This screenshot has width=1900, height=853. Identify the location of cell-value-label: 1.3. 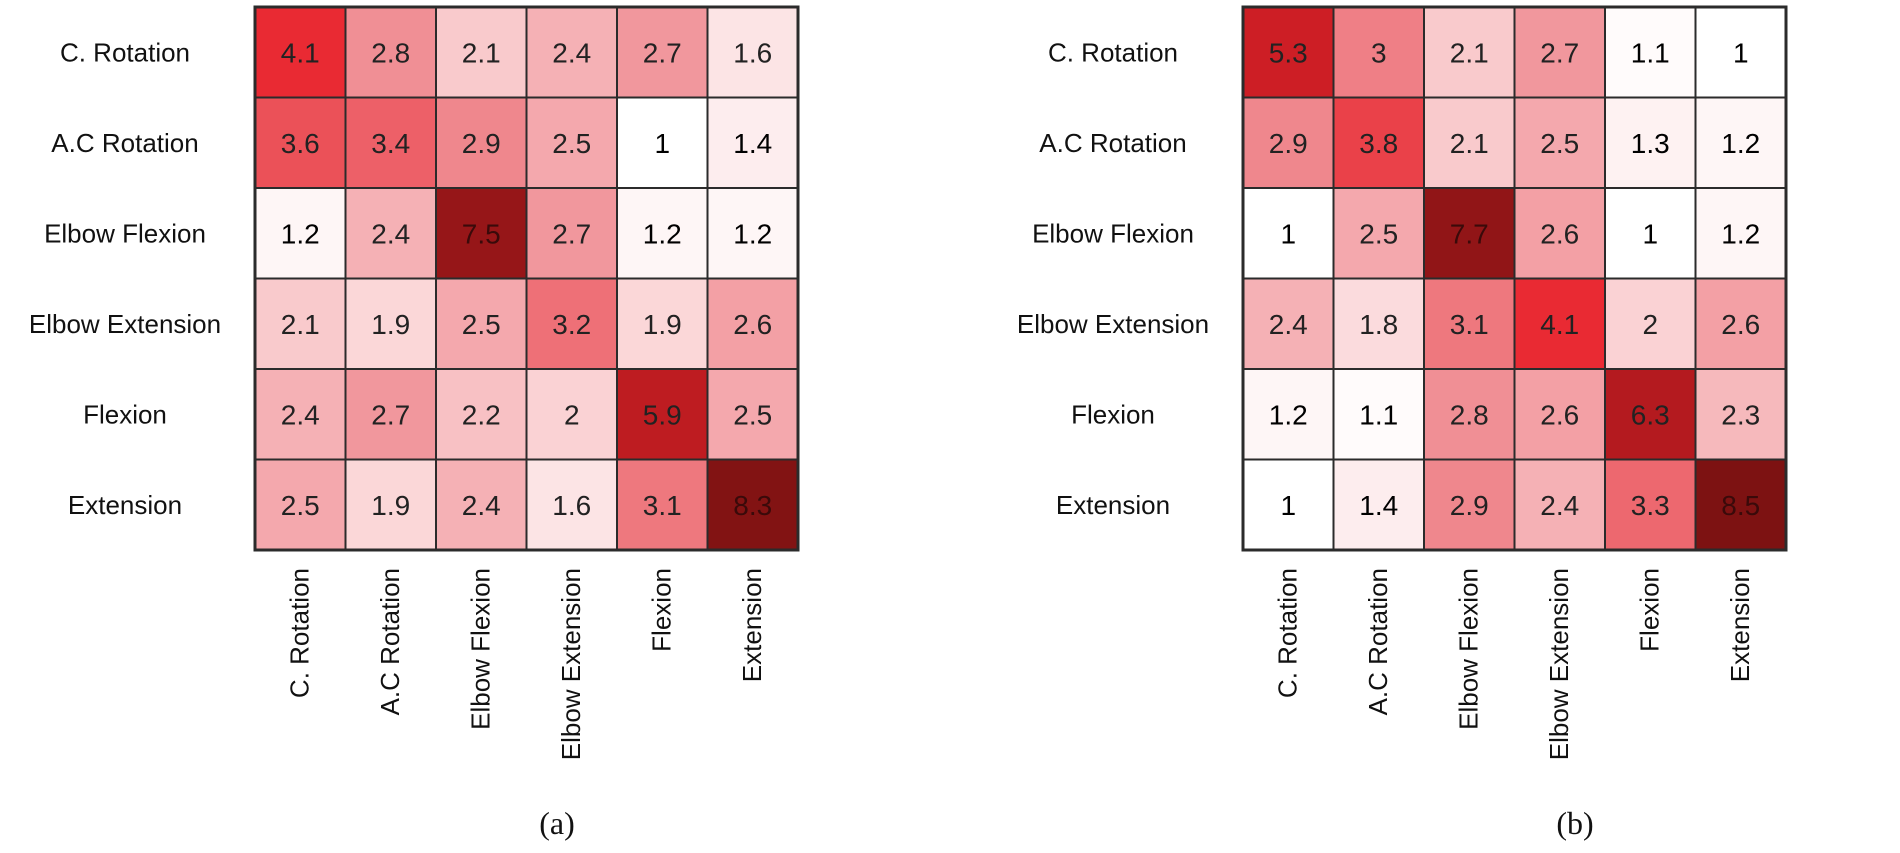
(1650, 143).